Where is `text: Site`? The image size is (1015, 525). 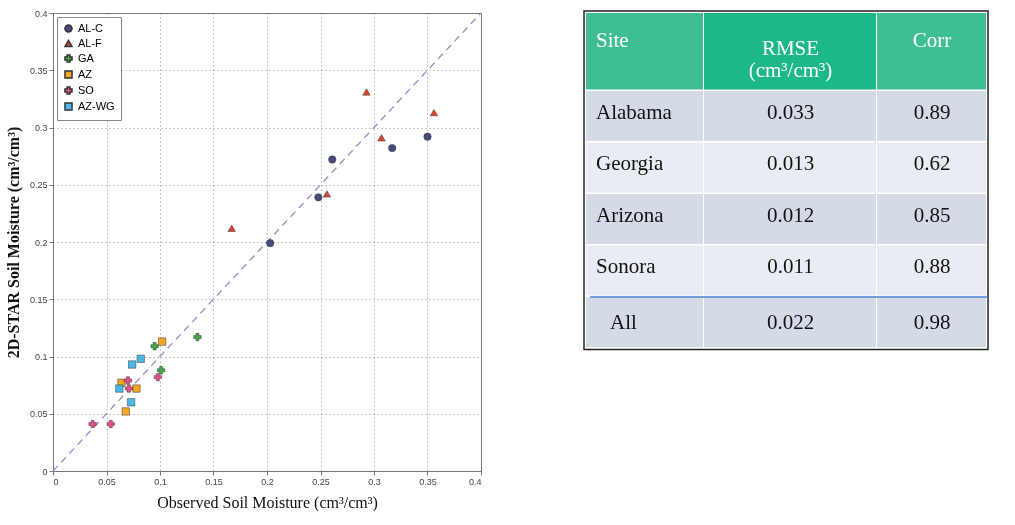
text: Site is located at coordinates (612, 40).